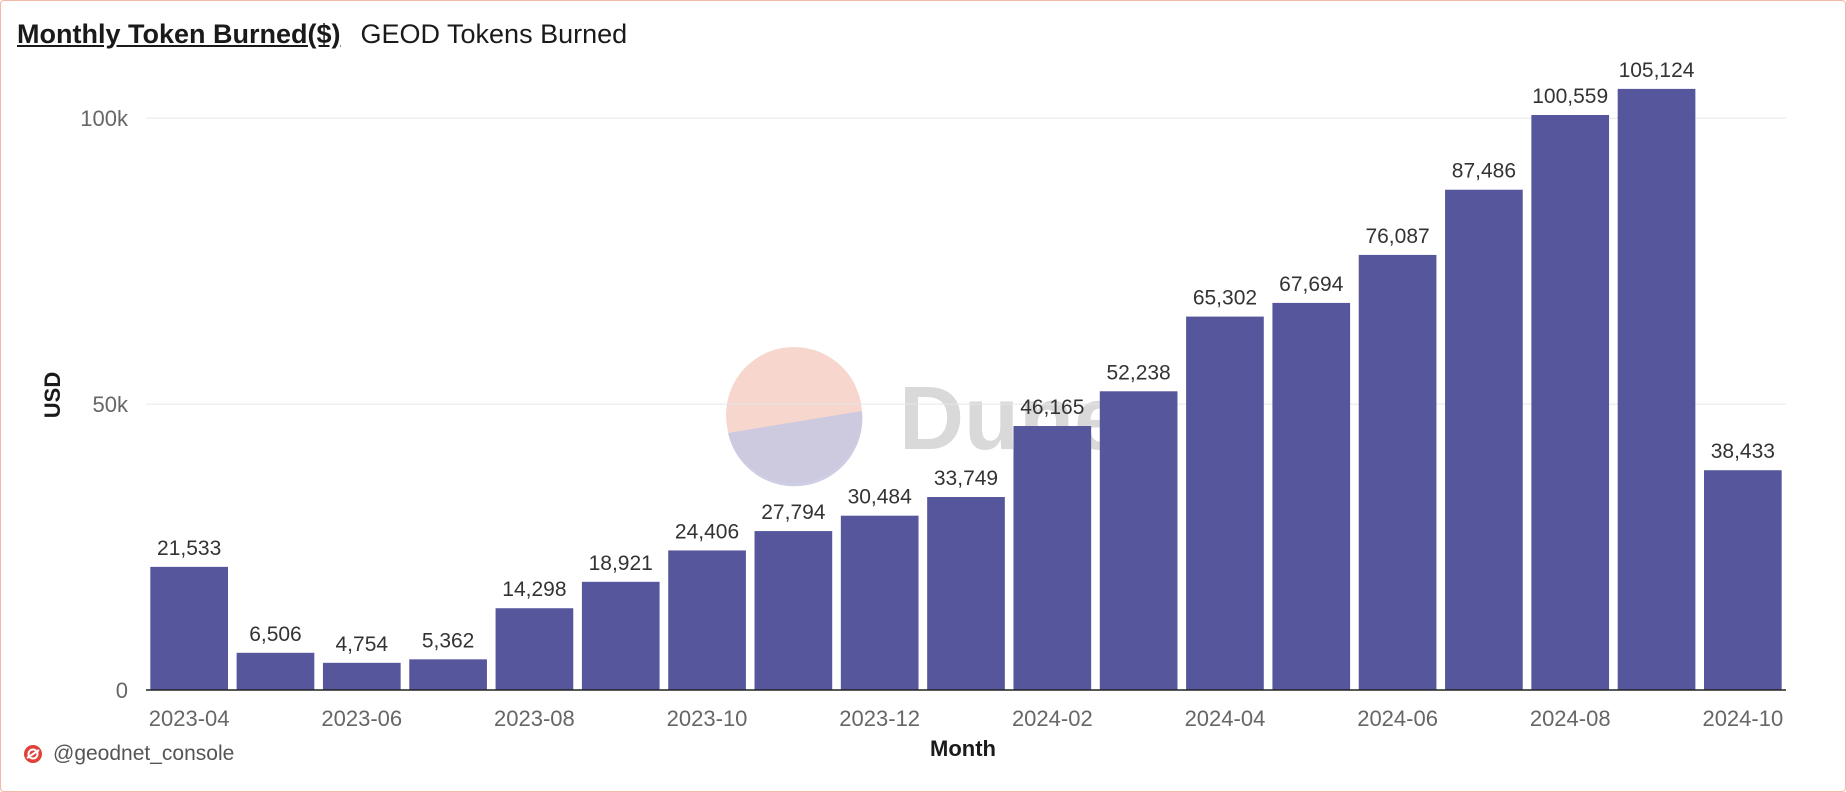 The height and width of the screenshot is (792, 1846). What do you see at coordinates (795, 449) in the screenshot?
I see `watermark-icon` at bounding box center [795, 449].